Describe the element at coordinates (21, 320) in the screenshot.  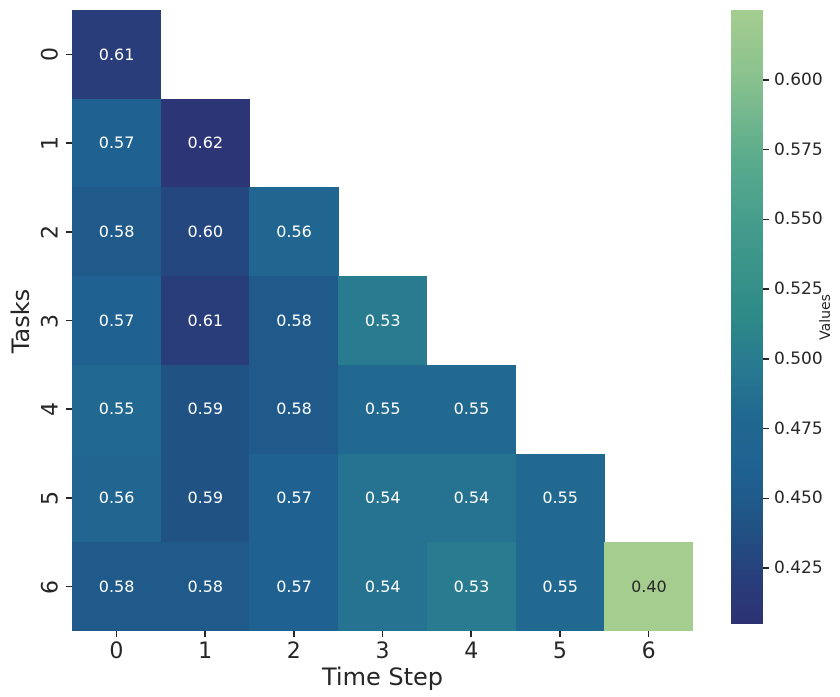
I see `y-axis-label: Tasks` at that location.